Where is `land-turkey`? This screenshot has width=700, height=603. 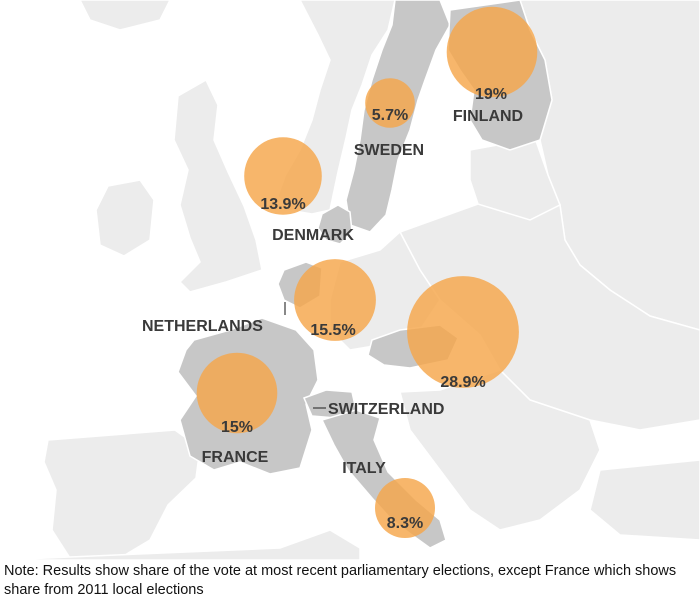
land-turkey is located at coordinates (644, 500).